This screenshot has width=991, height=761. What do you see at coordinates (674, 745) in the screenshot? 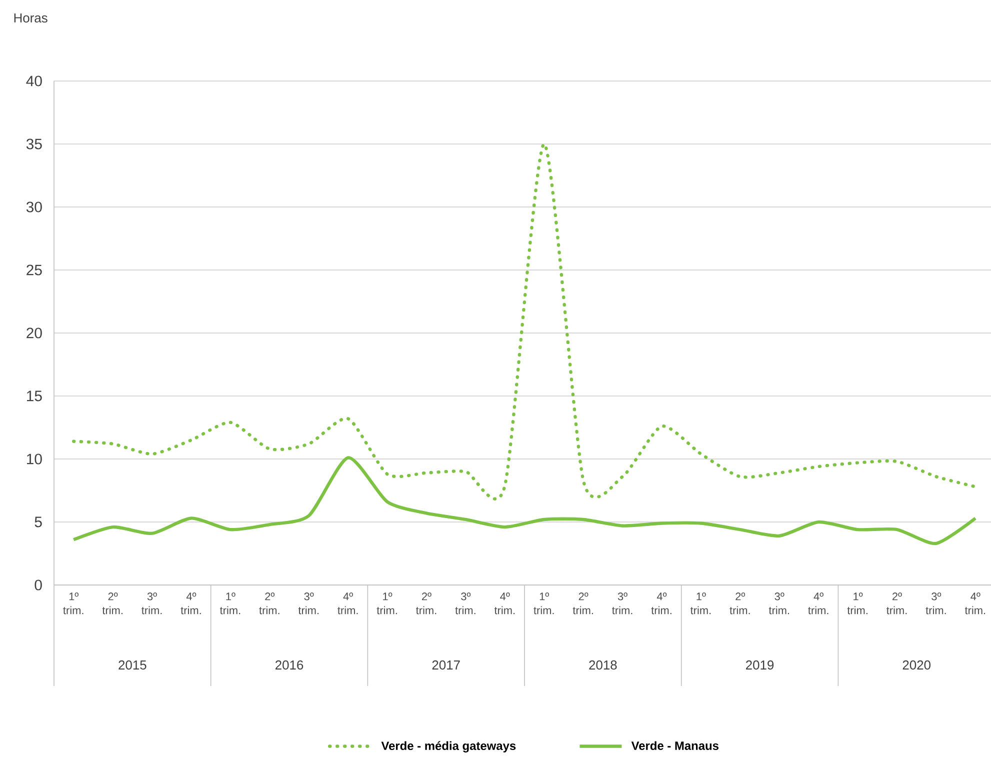
I see `legend-label: Verde - Manaus` at bounding box center [674, 745].